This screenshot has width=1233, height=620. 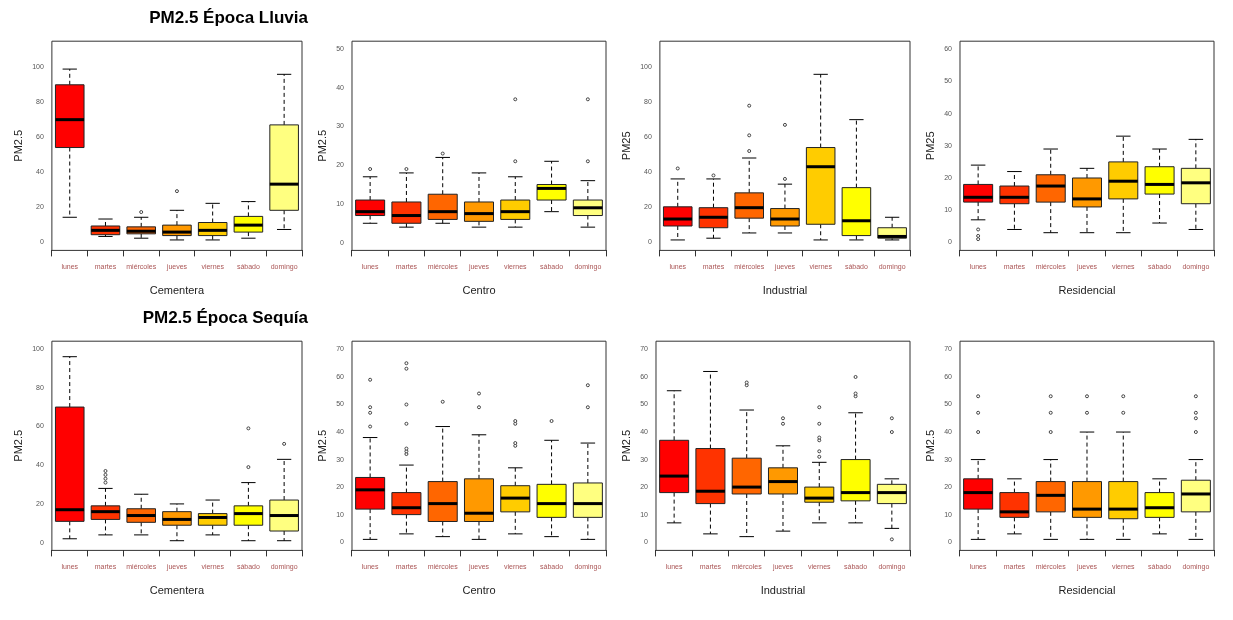 I want to click on chart-title: PM2.5 Época Sequía, so click(x=225, y=317).